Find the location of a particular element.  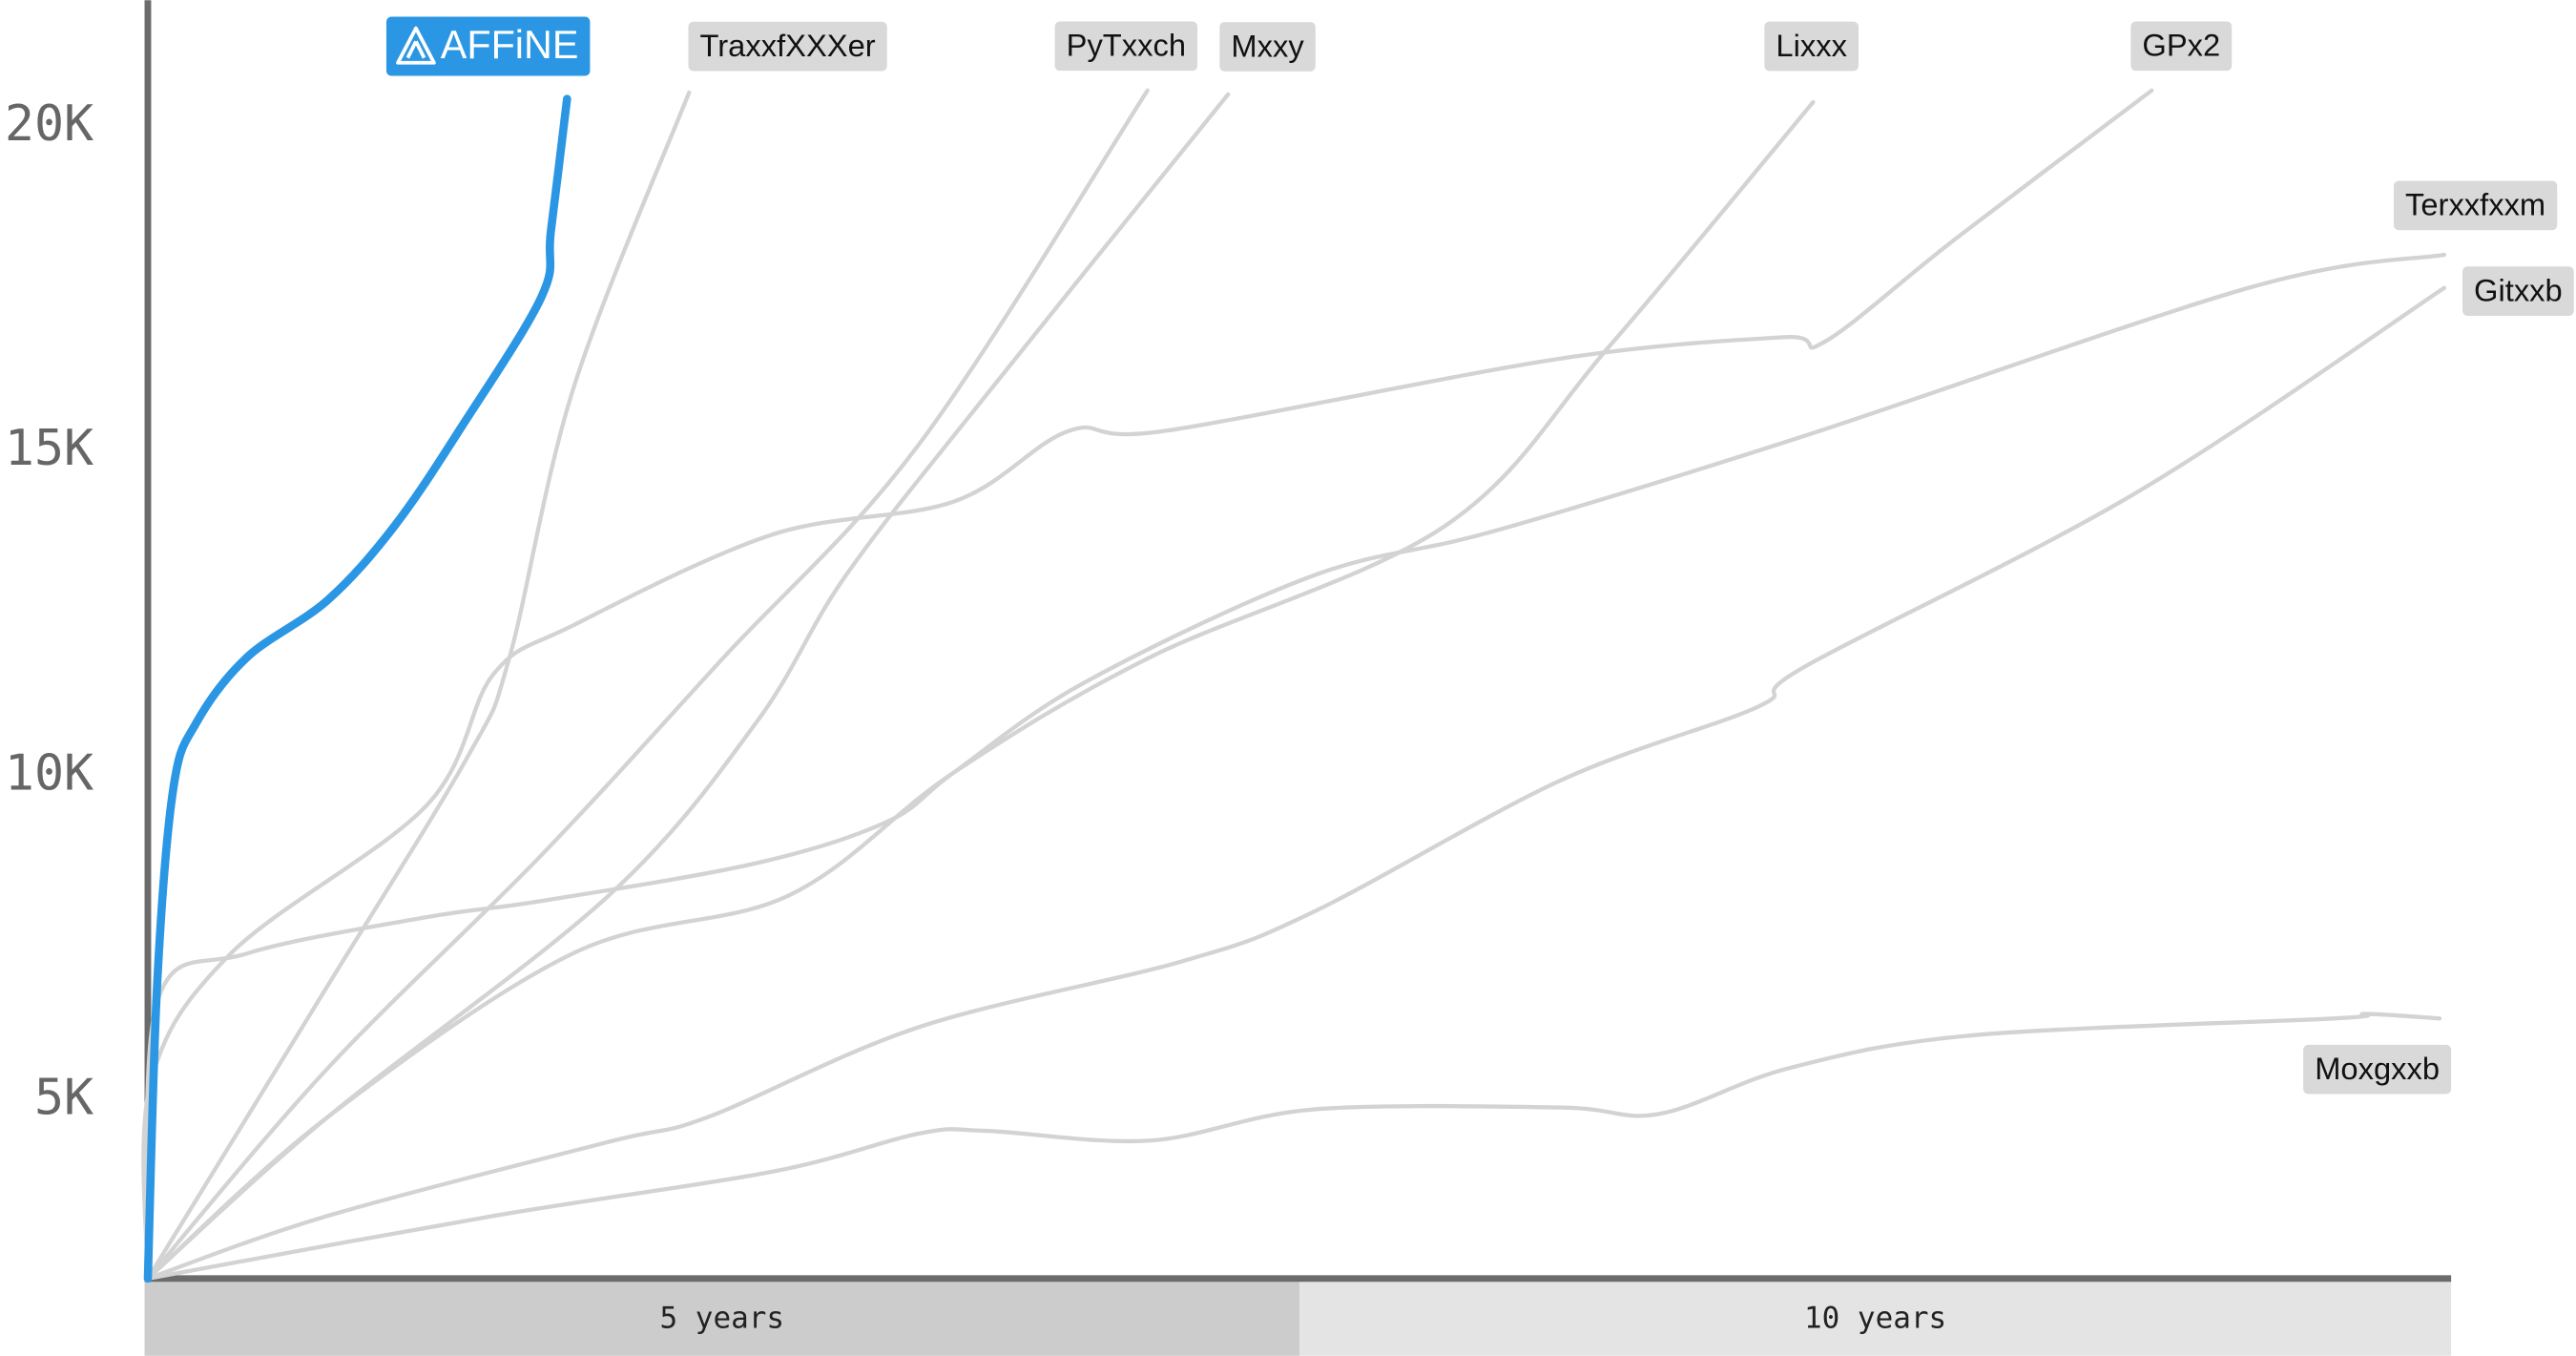

series-label: PyTxxch is located at coordinates (1126, 46).